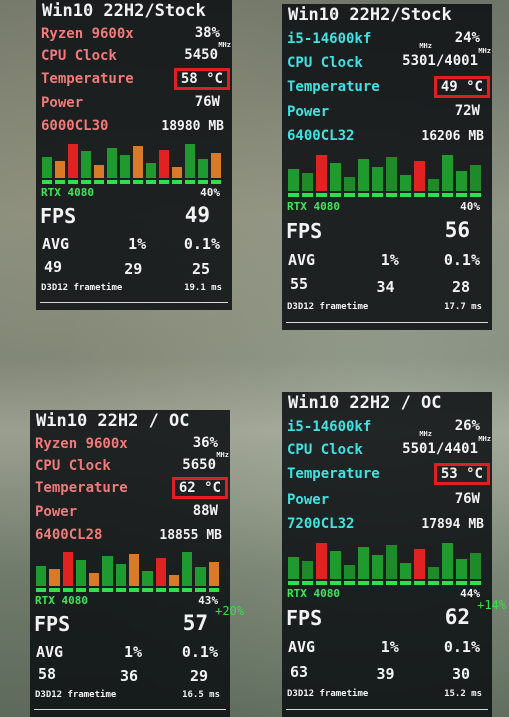 Image resolution: width=509 pixels, height=717 pixels. Describe the element at coordinates (205, 511) in the screenshot. I see `power-value: 88W` at that location.